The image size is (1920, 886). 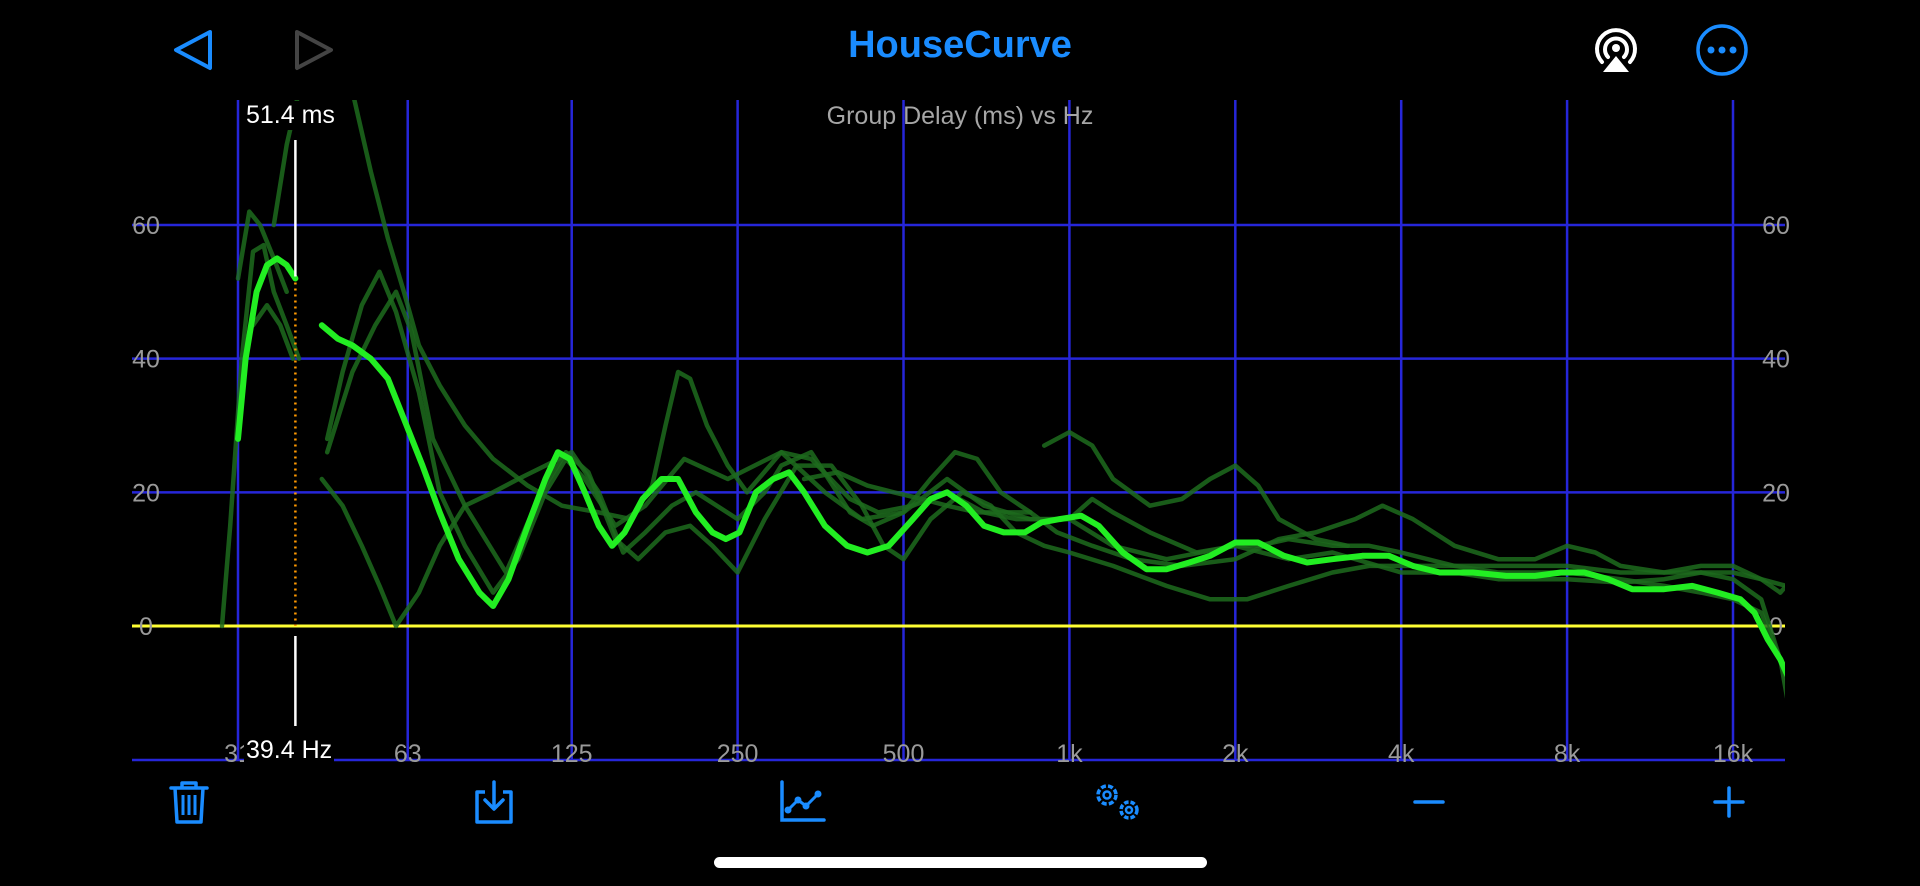 What do you see at coordinates (1776, 226) in the screenshot?
I see `y-tick-label-right: 60` at bounding box center [1776, 226].